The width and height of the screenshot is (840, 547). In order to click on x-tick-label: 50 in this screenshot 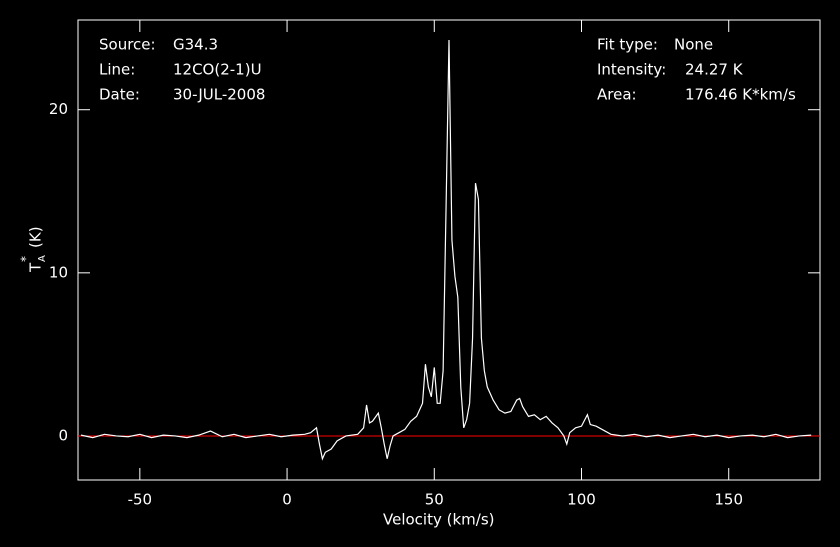, I will do `click(434, 500)`.